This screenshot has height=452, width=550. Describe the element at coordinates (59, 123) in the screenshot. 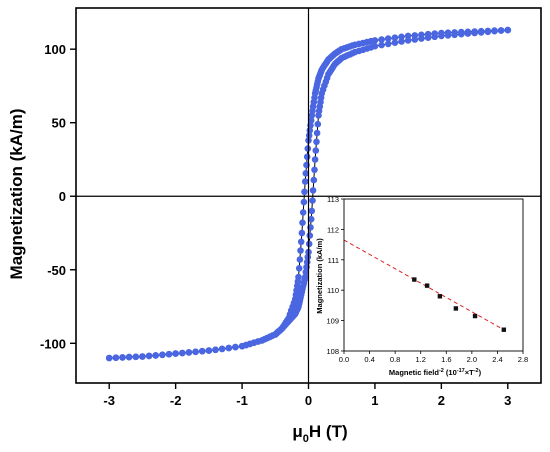

I see `y-tick-label: 50` at that location.